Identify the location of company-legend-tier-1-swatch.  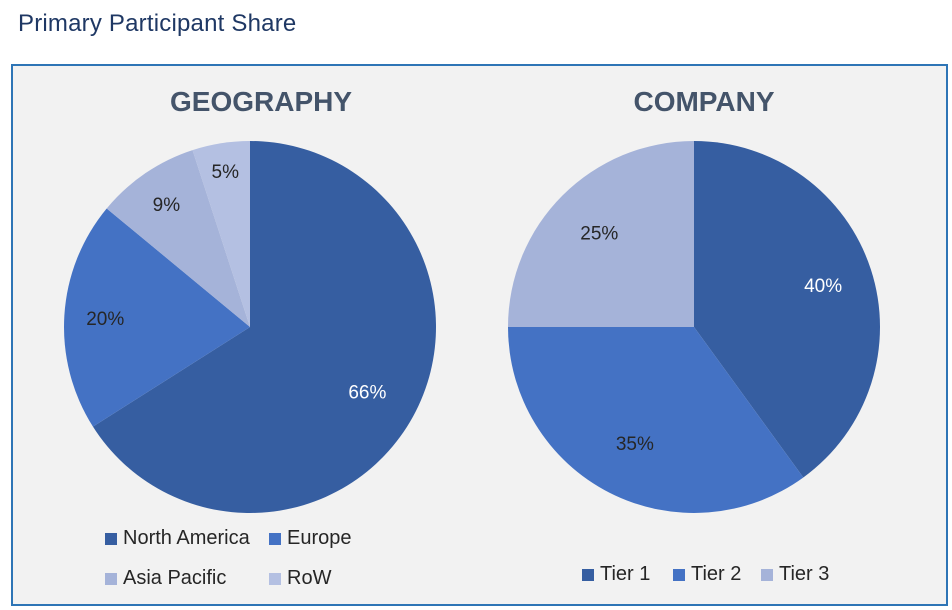
(588, 574).